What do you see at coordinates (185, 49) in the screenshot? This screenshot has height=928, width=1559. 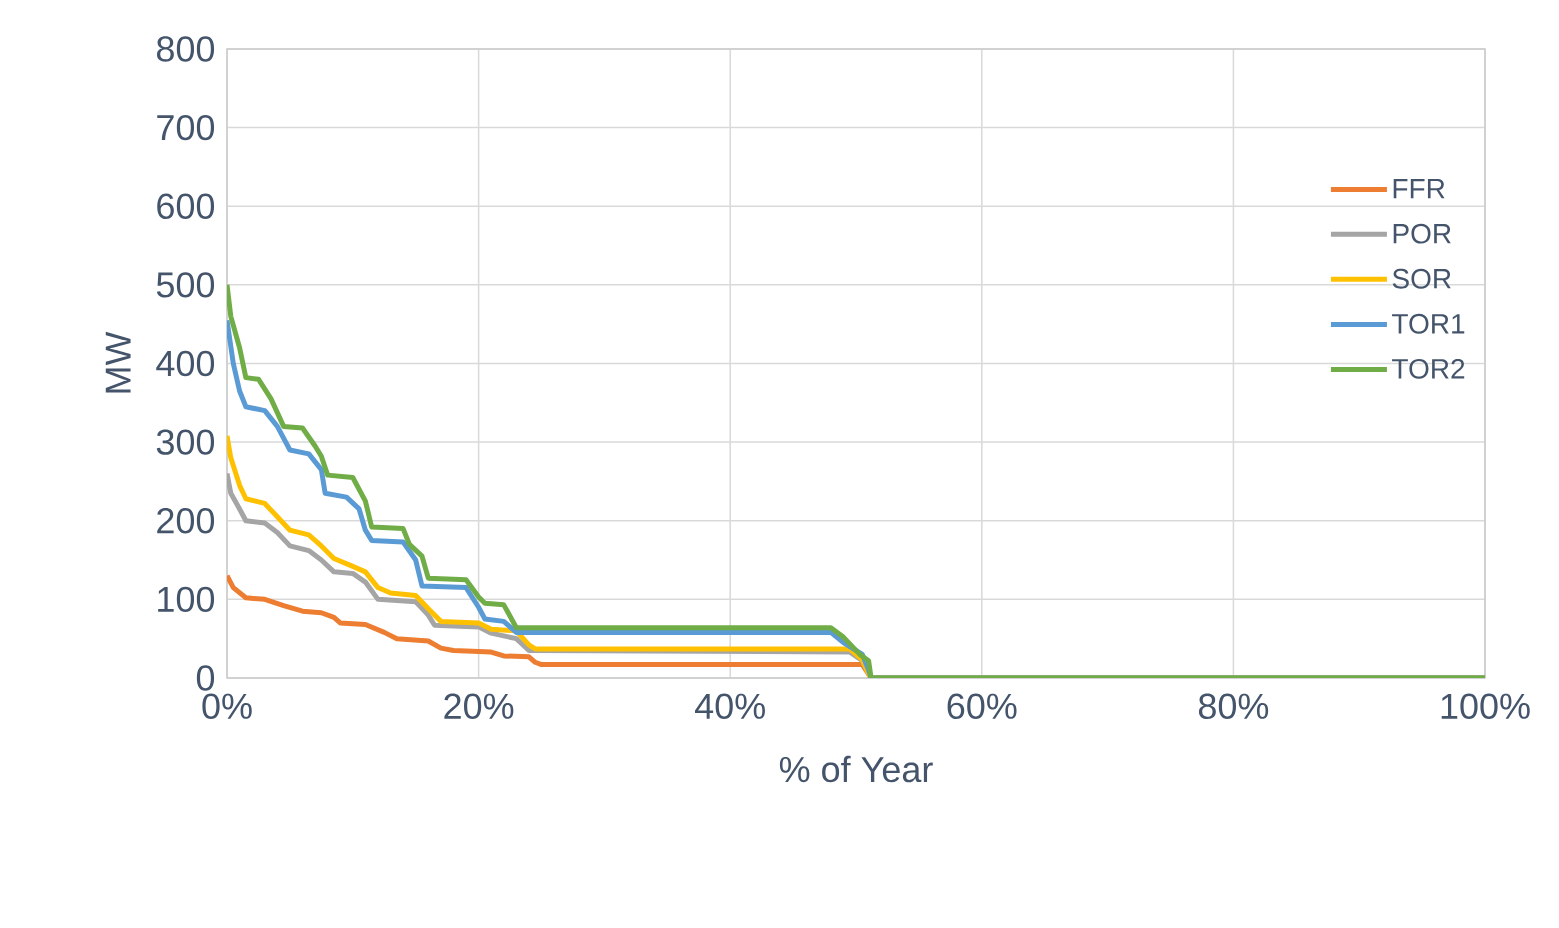 I see `y-tick-label: 800` at bounding box center [185, 49].